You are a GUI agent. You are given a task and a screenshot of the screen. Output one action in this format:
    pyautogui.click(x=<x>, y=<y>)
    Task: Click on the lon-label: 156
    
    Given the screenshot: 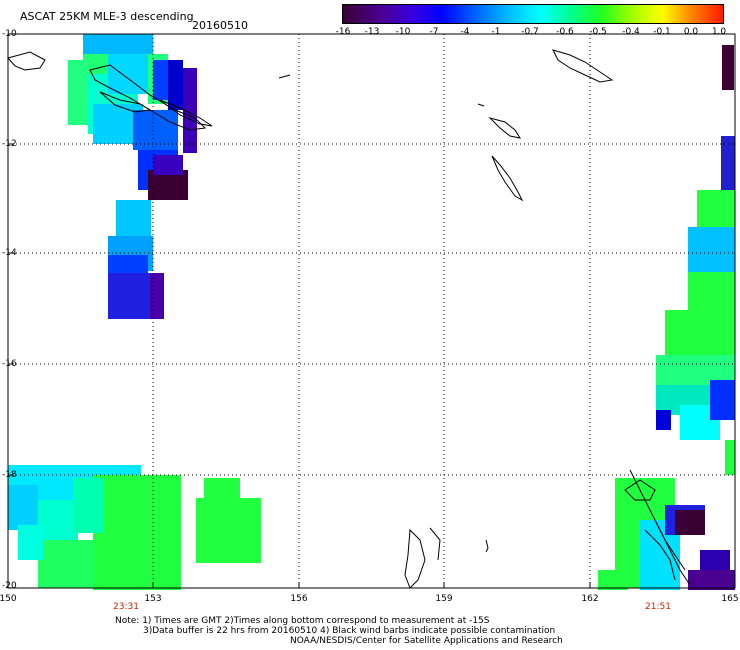 What is the action you would take?
    pyautogui.click(x=299, y=599)
    